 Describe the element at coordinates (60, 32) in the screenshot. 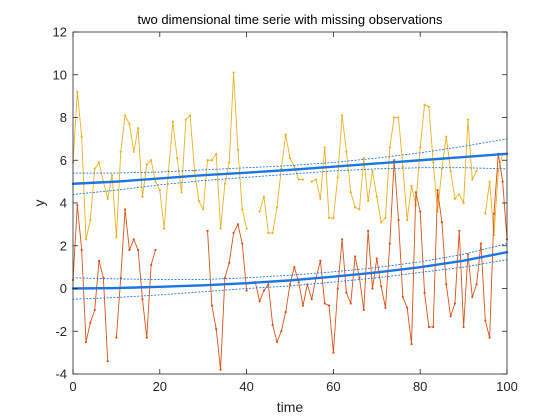

I see `y-tick-label: 12` at that location.